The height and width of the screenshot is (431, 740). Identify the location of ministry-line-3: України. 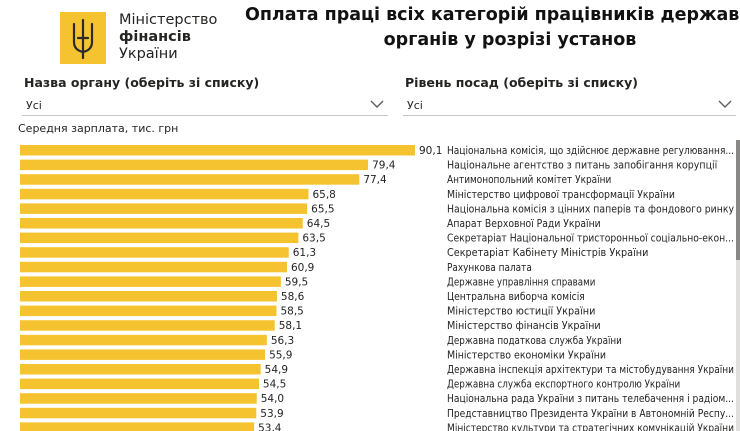
(148, 54).